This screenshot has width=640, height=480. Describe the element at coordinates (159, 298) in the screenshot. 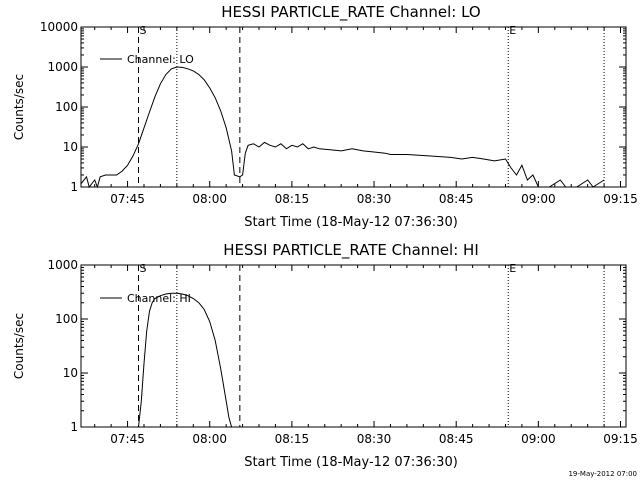

I see `hi-legend-label: Channel: HI` at that location.